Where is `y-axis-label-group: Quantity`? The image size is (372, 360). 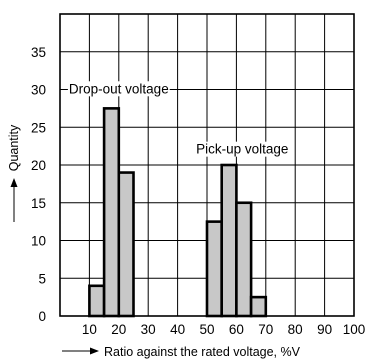 y-axis-label-group: Quantity is located at coordinates (14, 173).